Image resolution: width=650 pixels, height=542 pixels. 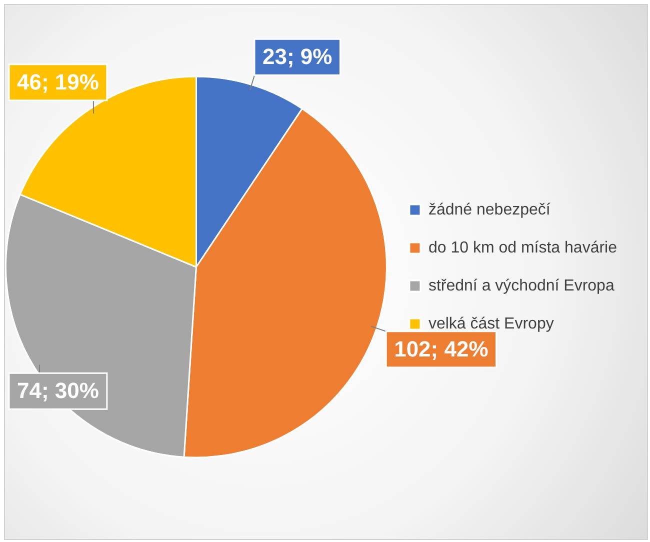 I want to click on legend-label: do 10 km od místa havárie, so click(x=523, y=247).